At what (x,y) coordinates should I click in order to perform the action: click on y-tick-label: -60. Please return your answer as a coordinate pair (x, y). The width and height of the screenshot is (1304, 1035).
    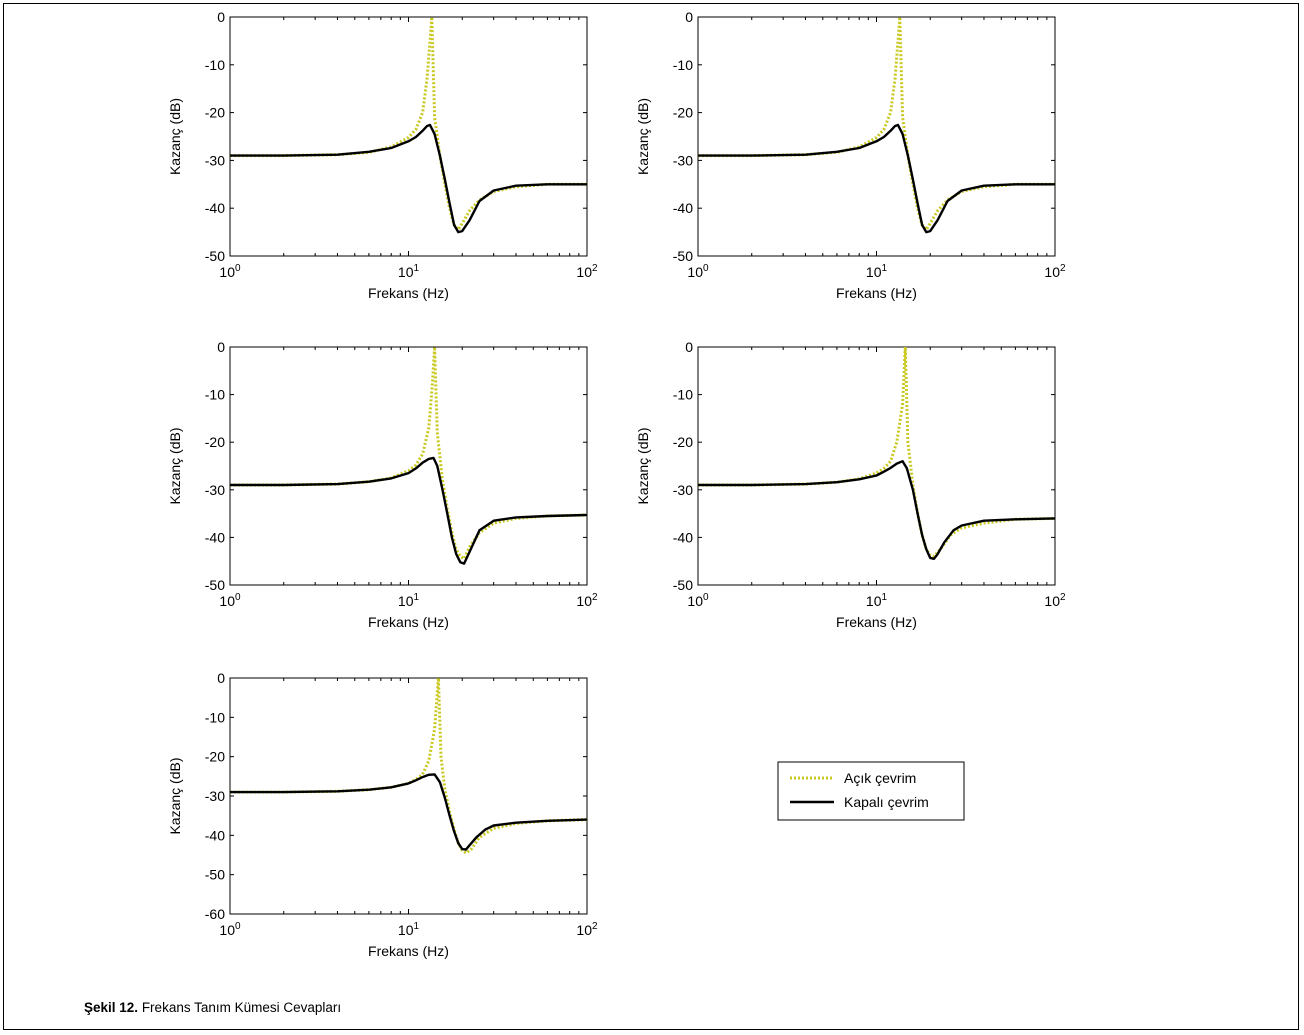
    Looking at the image, I should click on (215, 914).